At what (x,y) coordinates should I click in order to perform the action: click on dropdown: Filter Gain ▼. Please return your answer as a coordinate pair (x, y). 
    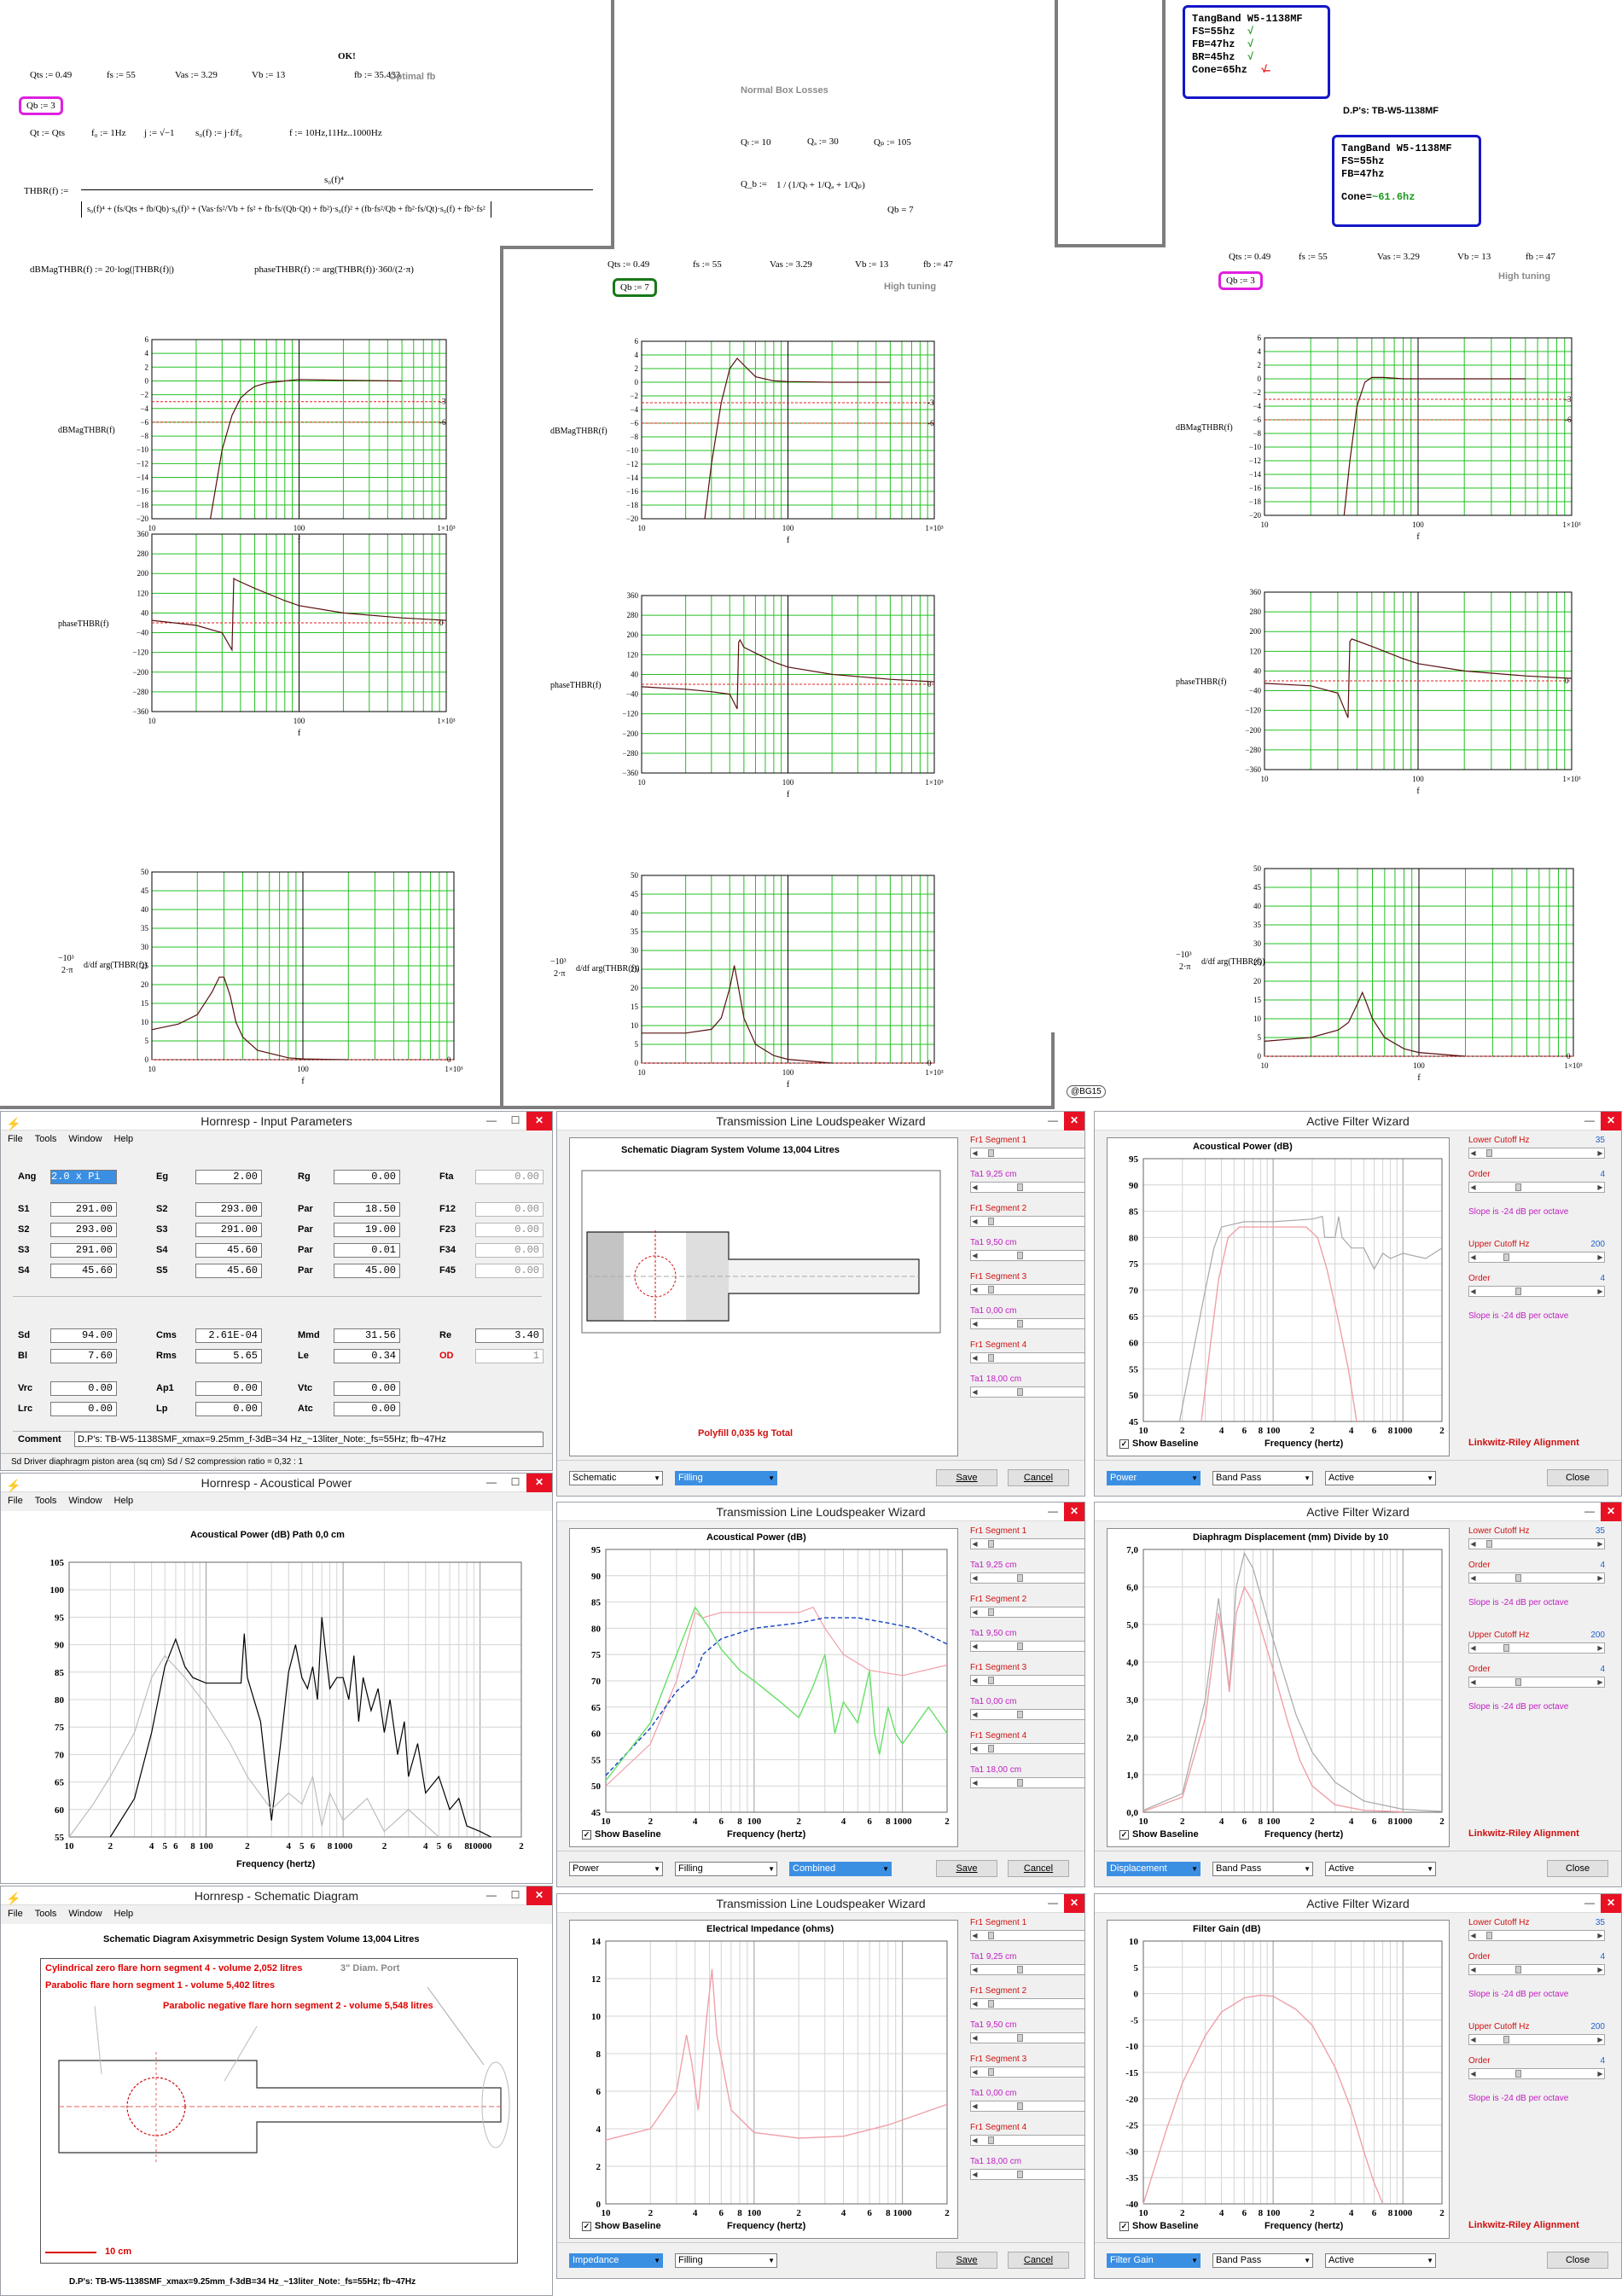
    Looking at the image, I should click on (1154, 2260).